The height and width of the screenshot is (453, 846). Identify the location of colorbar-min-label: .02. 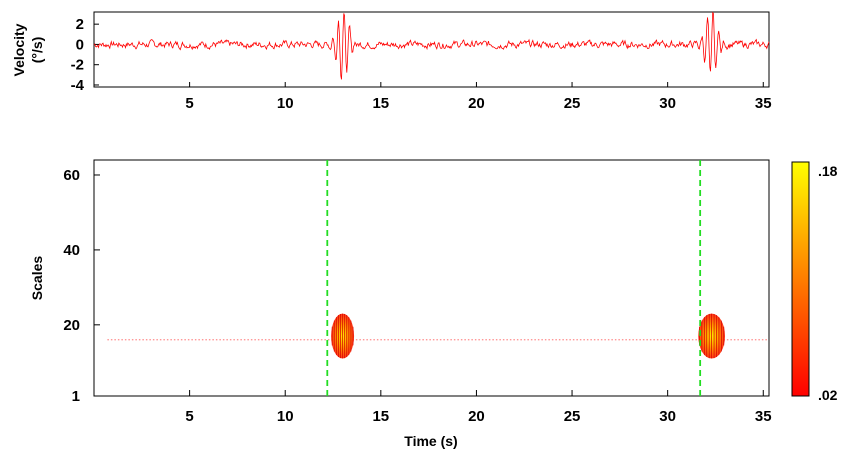
(828, 395).